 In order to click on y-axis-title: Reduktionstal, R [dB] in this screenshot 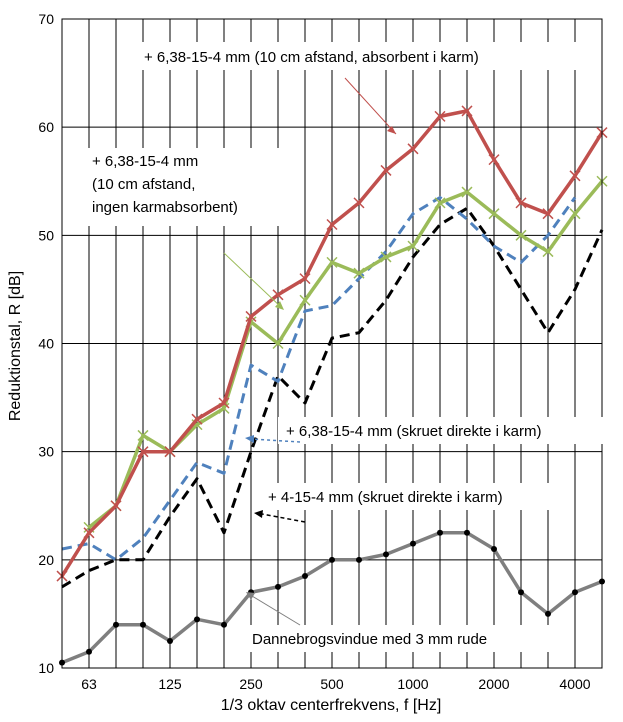, I will do `click(15, 346)`.